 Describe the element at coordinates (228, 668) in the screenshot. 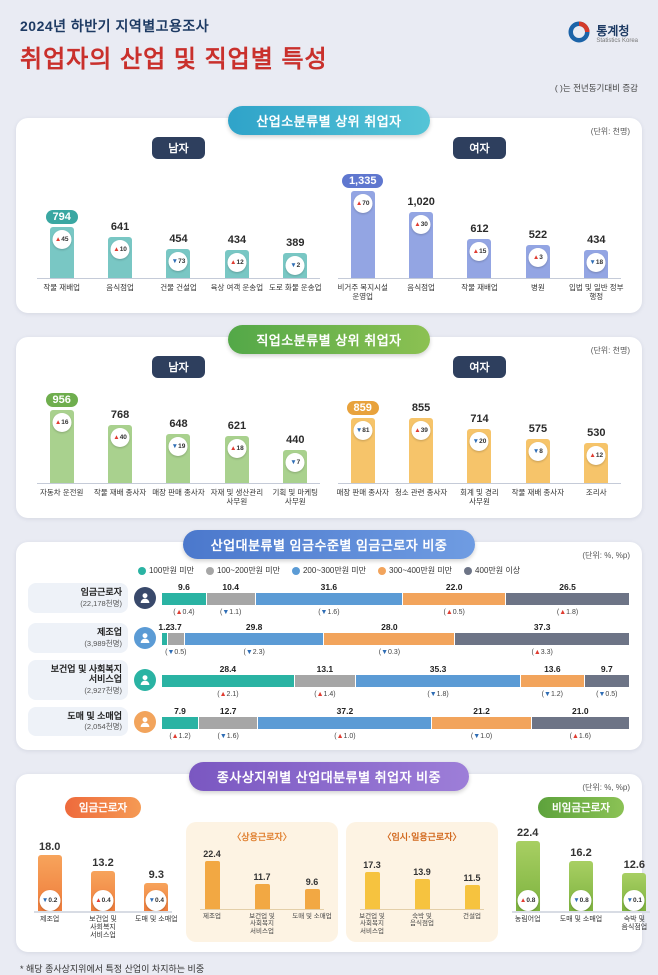

I see `segment-value: 28.4` at that location.